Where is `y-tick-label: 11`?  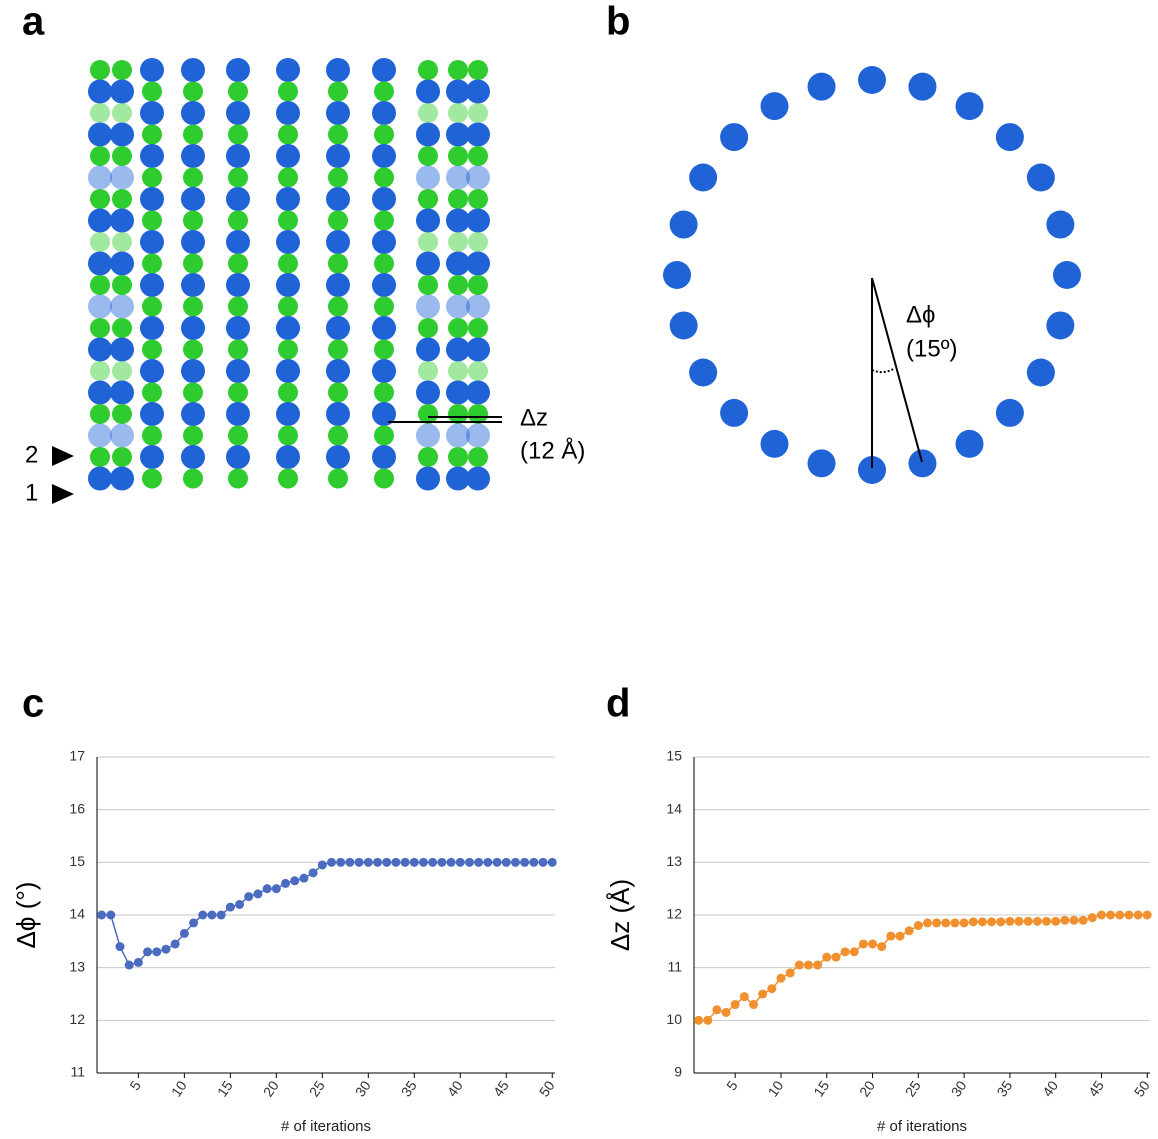 y-tick-label: 11 is located at coordinates (674, 966).